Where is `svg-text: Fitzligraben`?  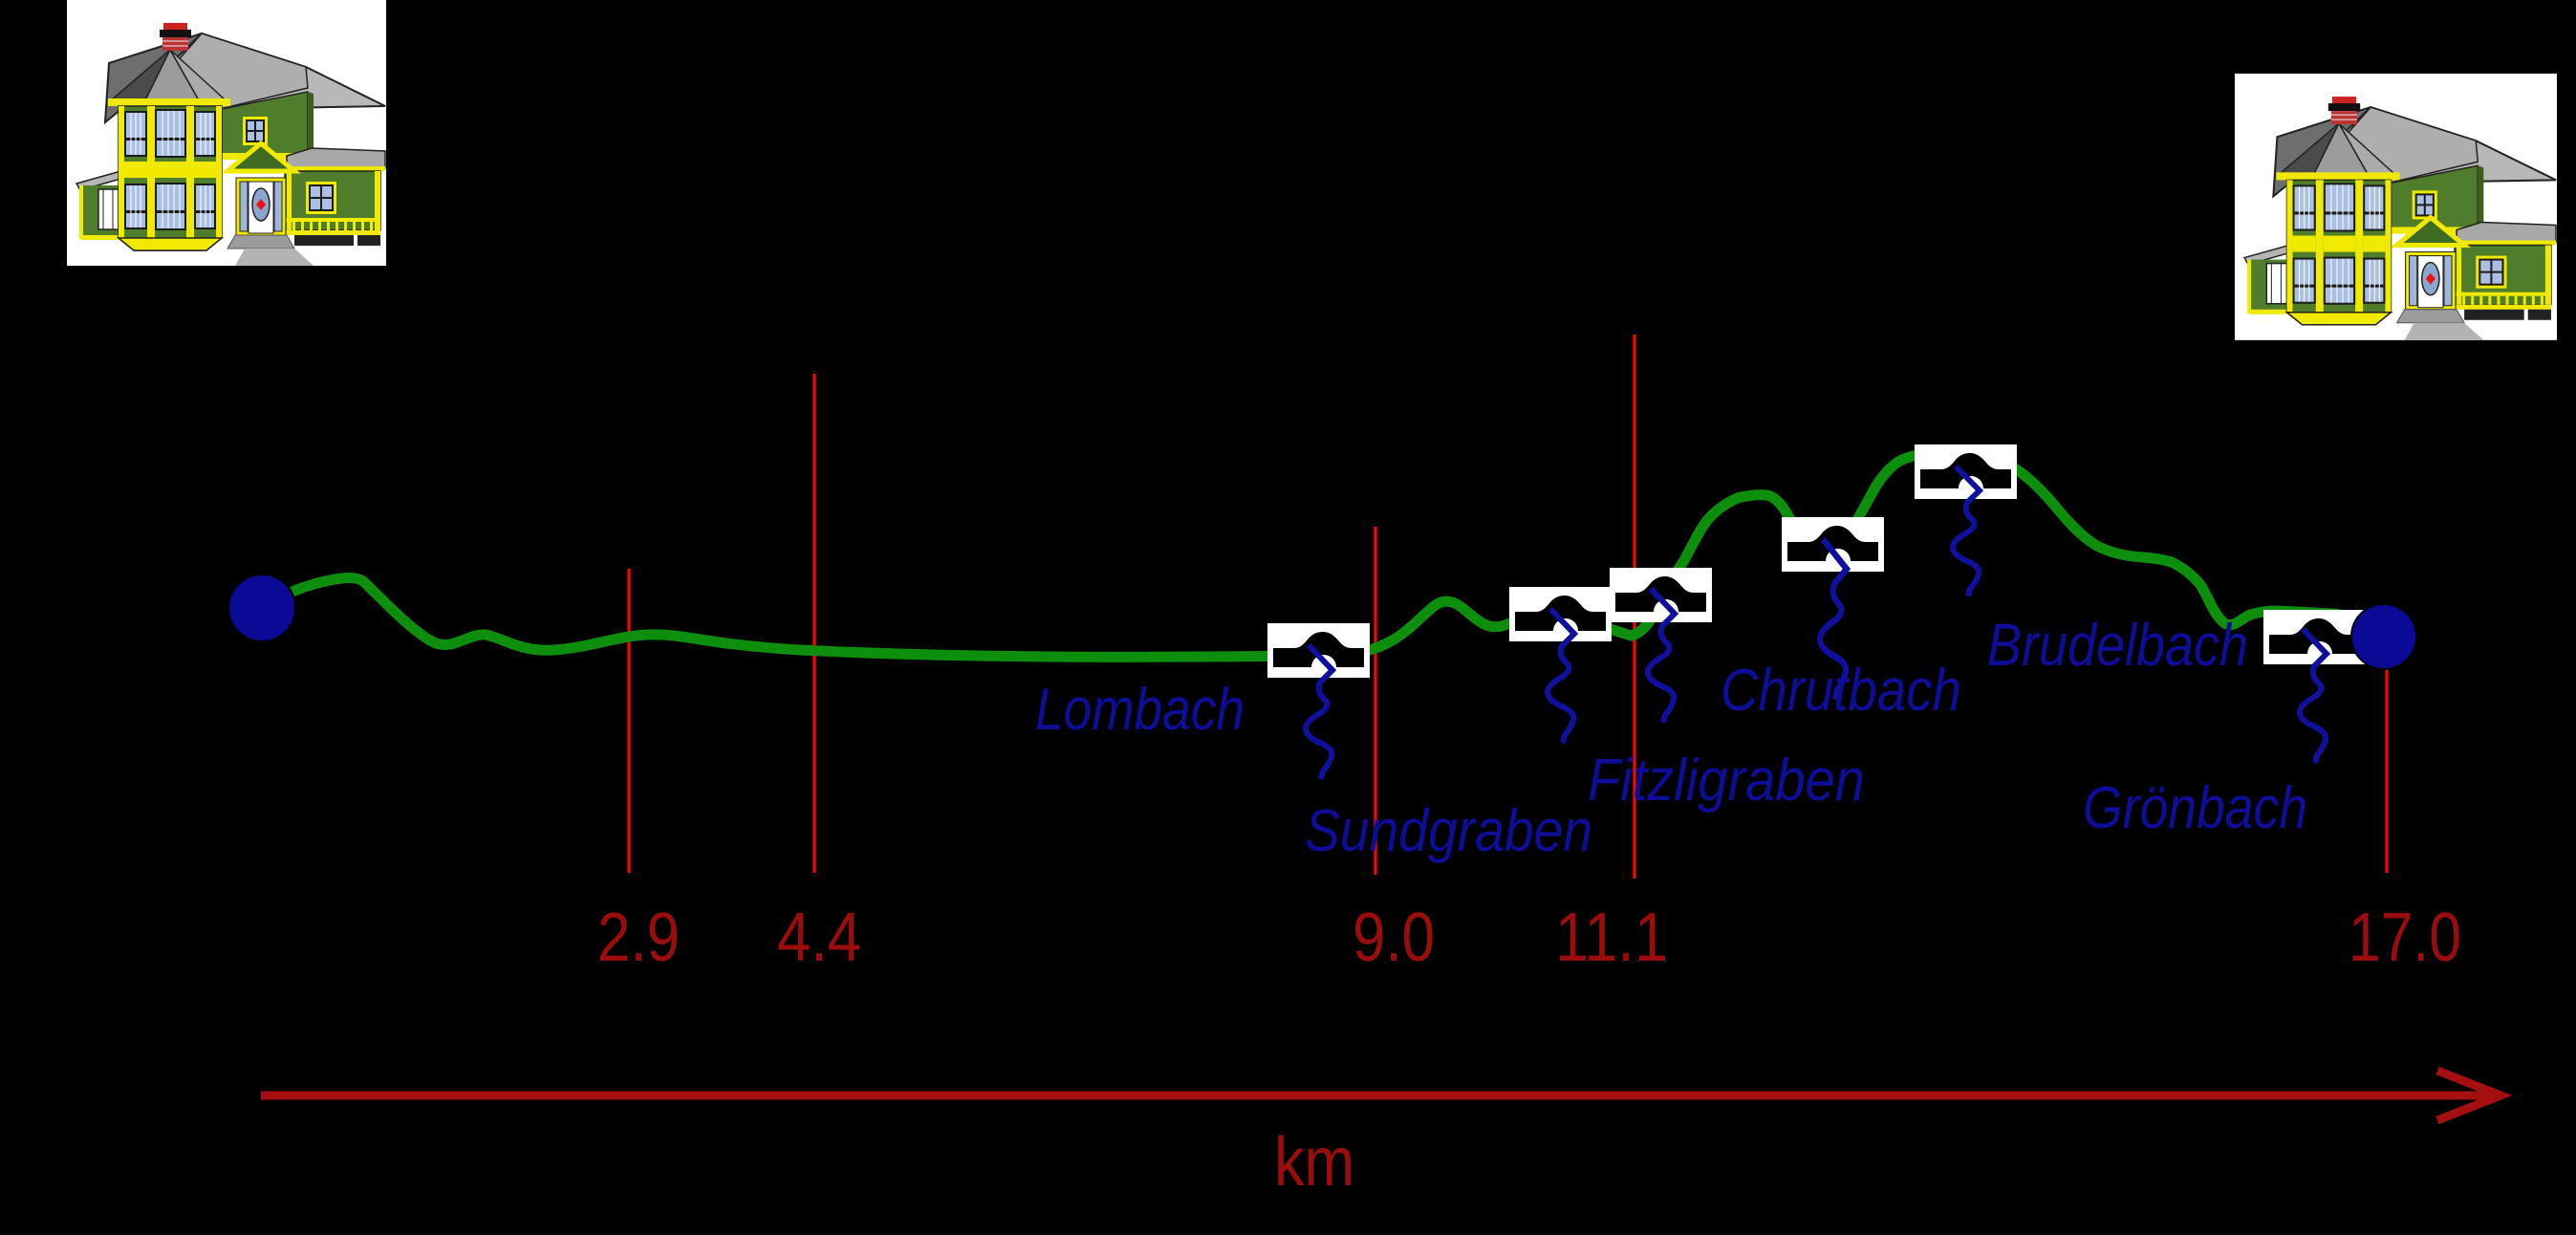
svg-text: Fitzligraben is located at coordinates (1726, 780).